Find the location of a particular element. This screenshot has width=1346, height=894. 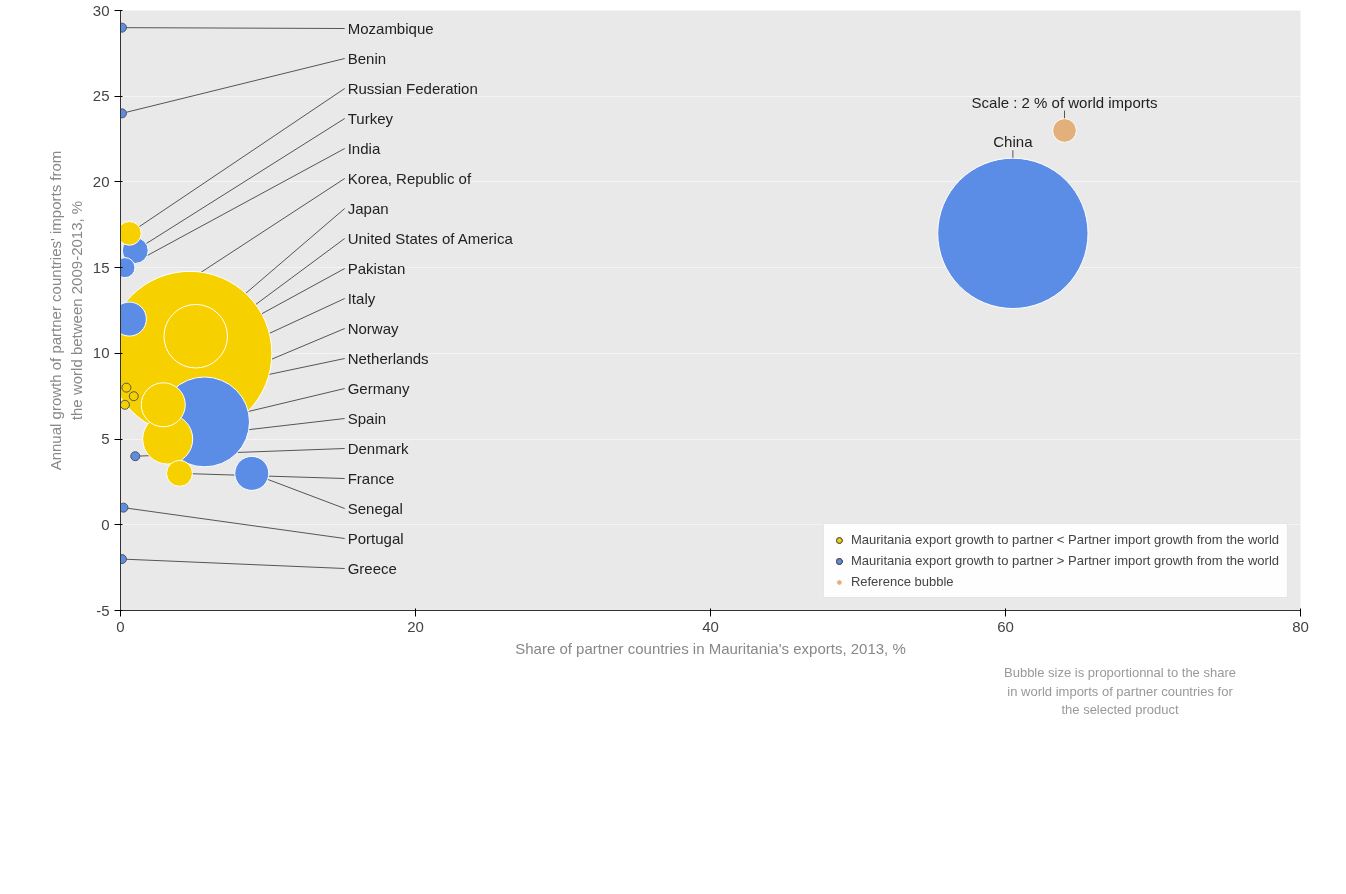

annotation: Netherlands is located at coordinates (388, 358).